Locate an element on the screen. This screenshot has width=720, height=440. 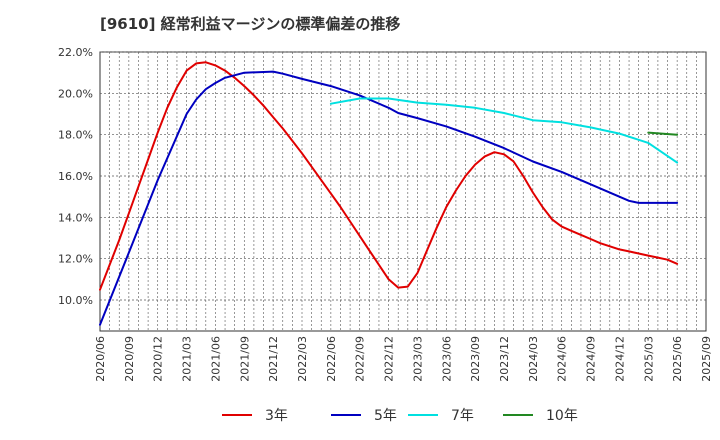
legend-label-2: 5年 is located at coordinates (385, 416).